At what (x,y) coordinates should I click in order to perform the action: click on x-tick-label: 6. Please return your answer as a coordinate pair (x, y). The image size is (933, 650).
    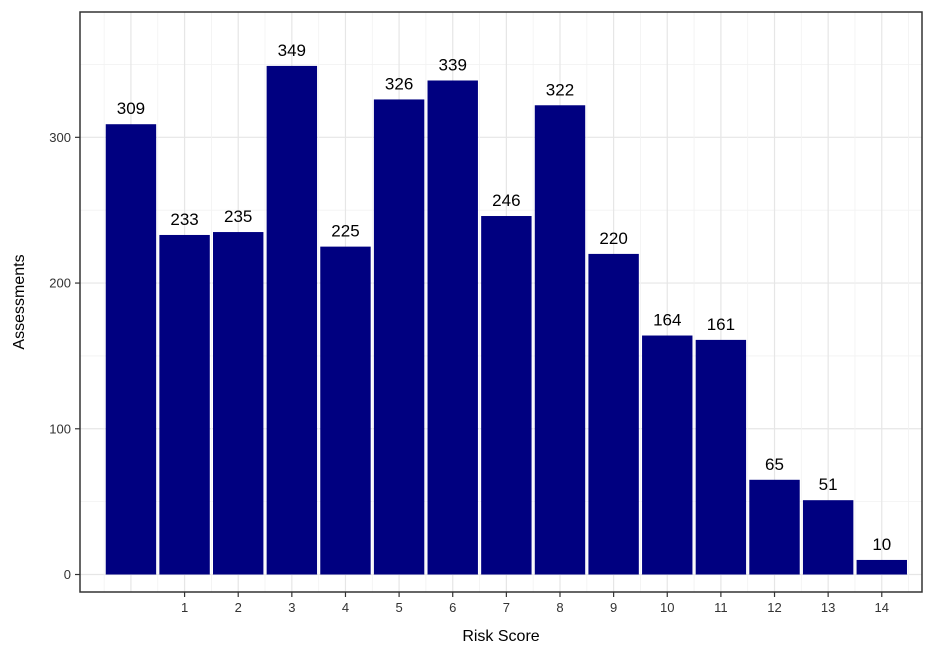
    Looking at the image, I should click on (452, 607).